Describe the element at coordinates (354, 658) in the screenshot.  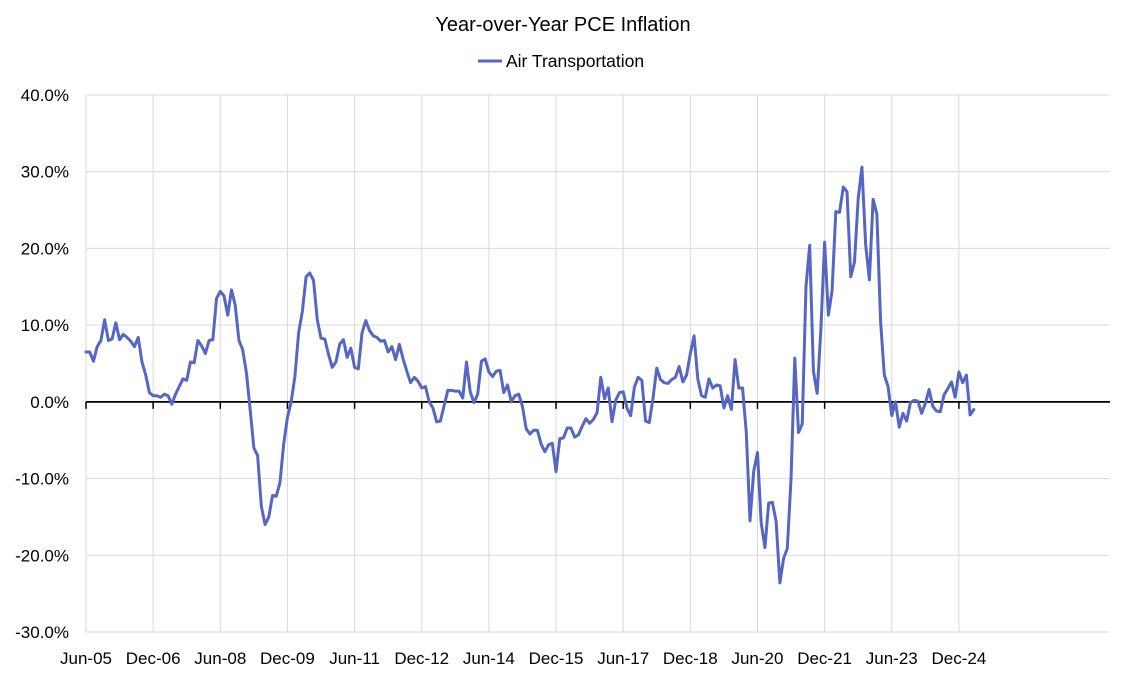
I see `x-tick-label: Jun-11` at that location.